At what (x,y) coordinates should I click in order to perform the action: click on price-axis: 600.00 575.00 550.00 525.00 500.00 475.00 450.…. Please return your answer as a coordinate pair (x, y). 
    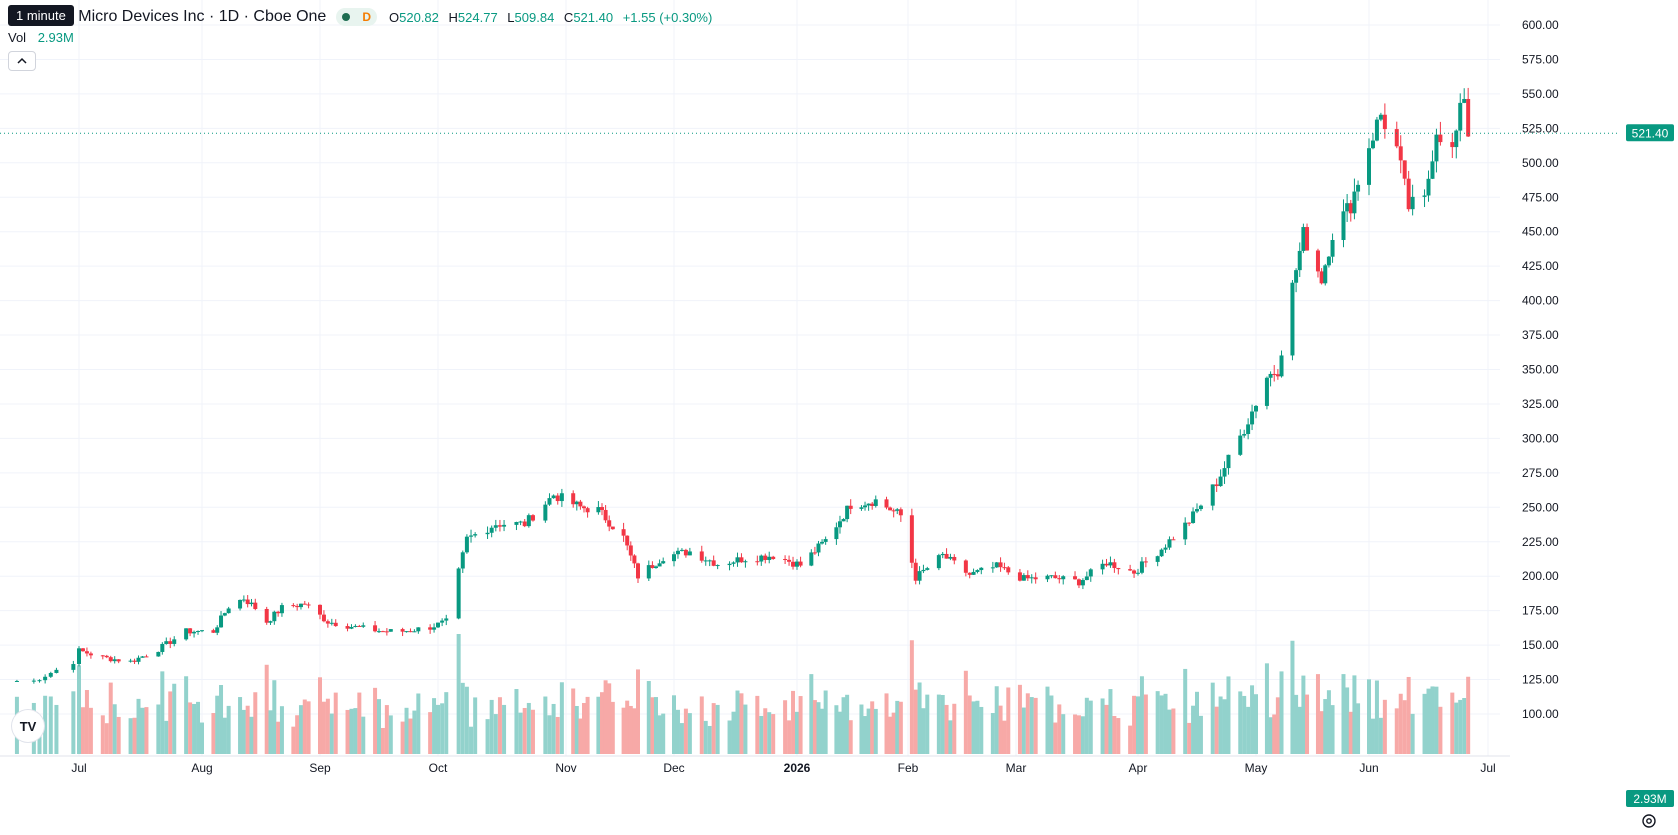
    Looking at the image, I should click on (1540, 369).